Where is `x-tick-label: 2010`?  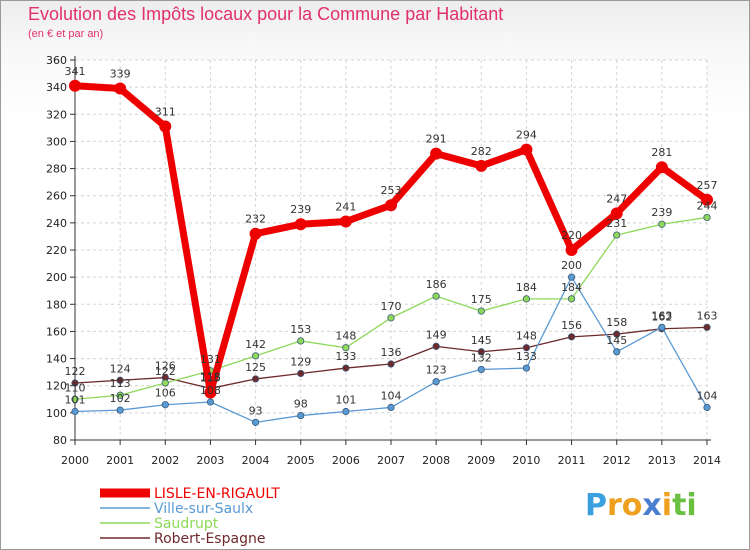 x-tick-label: 2010 is located at coordinates (526, 460).